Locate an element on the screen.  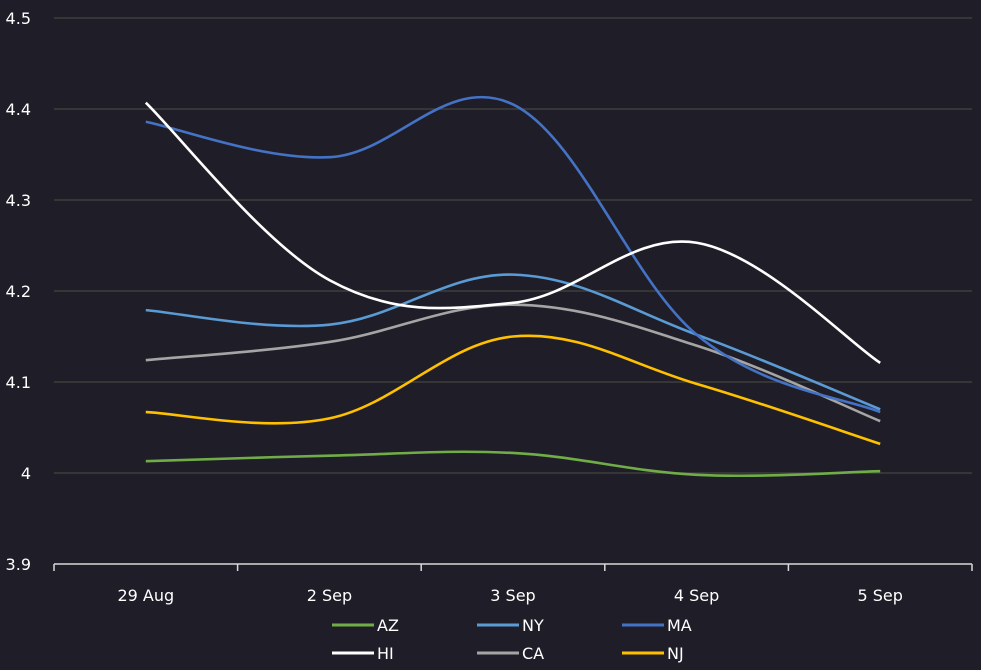
x-tick-label: 29 Aug is located at coordinates (145, 595).